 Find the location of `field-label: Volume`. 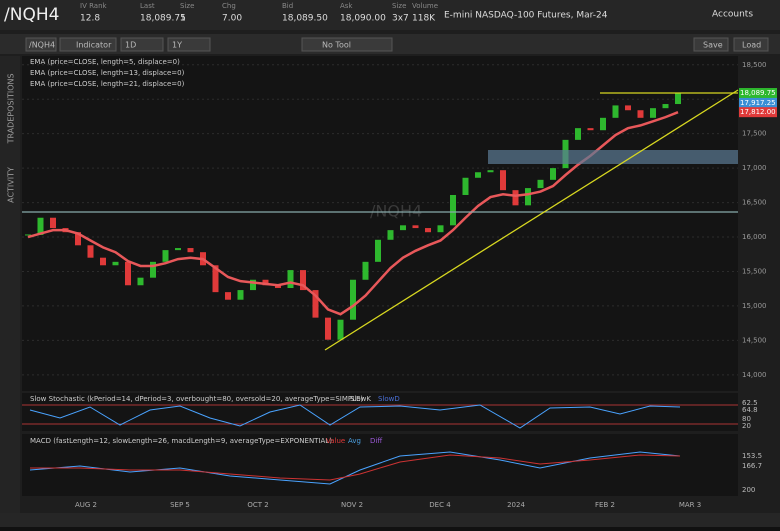

field-label: Volume is located at coordinates (425, 6).